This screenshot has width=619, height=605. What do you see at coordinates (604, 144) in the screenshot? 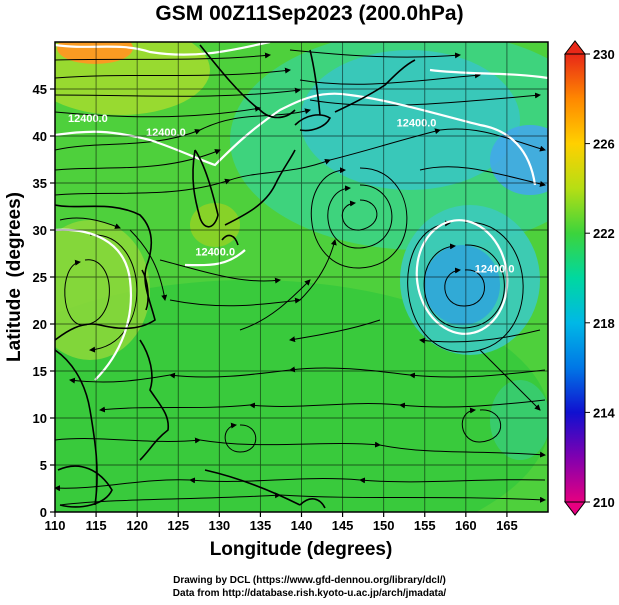
I see `colorbar-tick-label: 226` at bounding box center [604, 144].